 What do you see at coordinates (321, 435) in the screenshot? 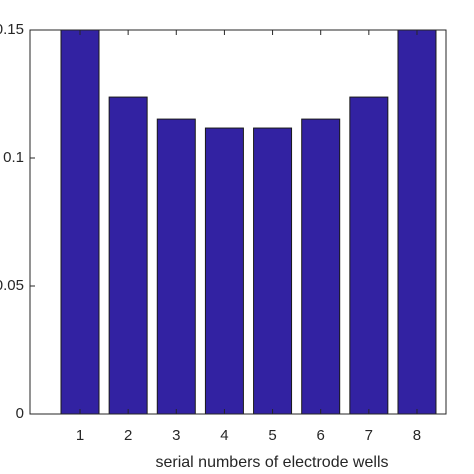
I see `x-tick-label: 6` at bounding box center [321, 435].